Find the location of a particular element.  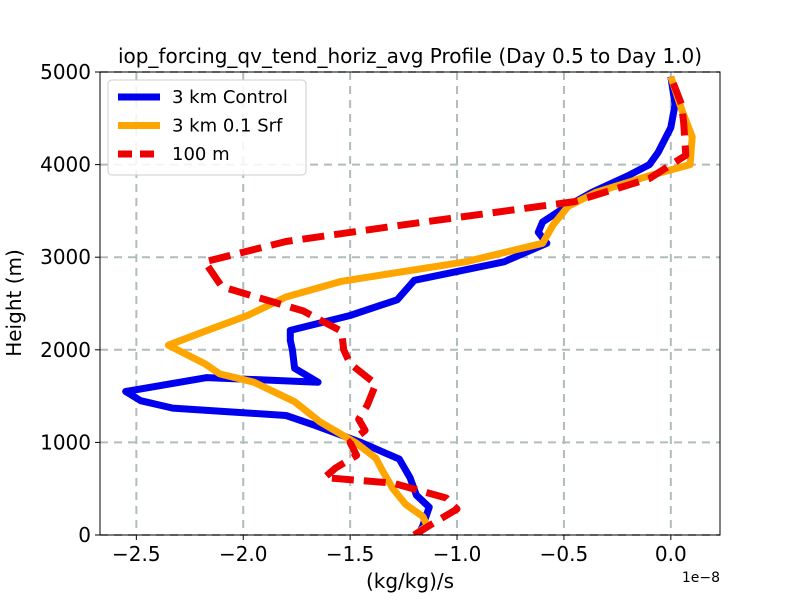

y-tick-label: 5000 is located at coordinates (65, 72).